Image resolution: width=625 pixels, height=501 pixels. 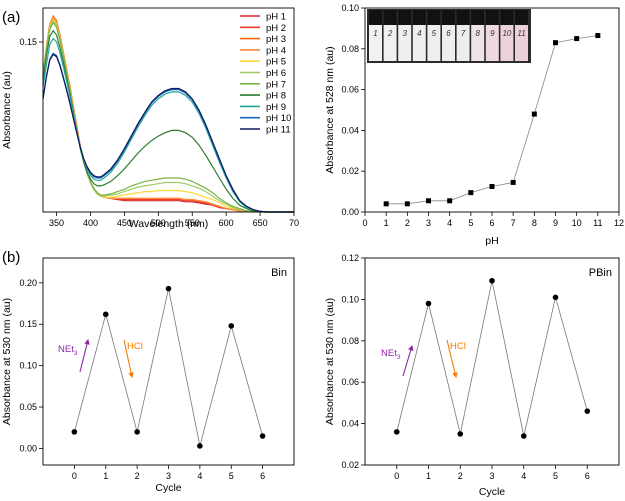 I want to click on legend-entry: pH 5, so click(x=276, y=62).